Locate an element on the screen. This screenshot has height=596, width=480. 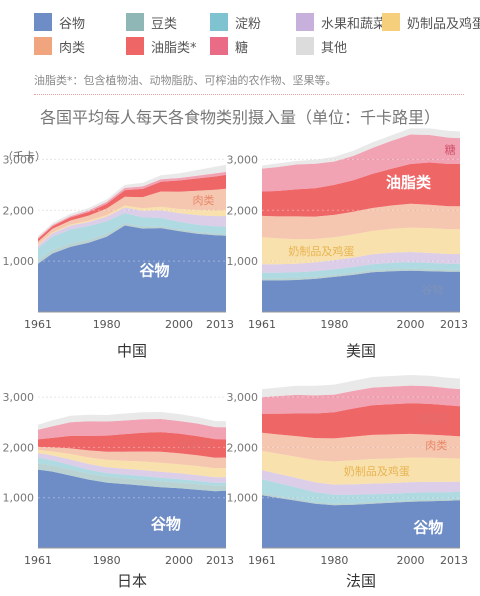
legend-label: 油脂类* is located at coordinates (174, 48).